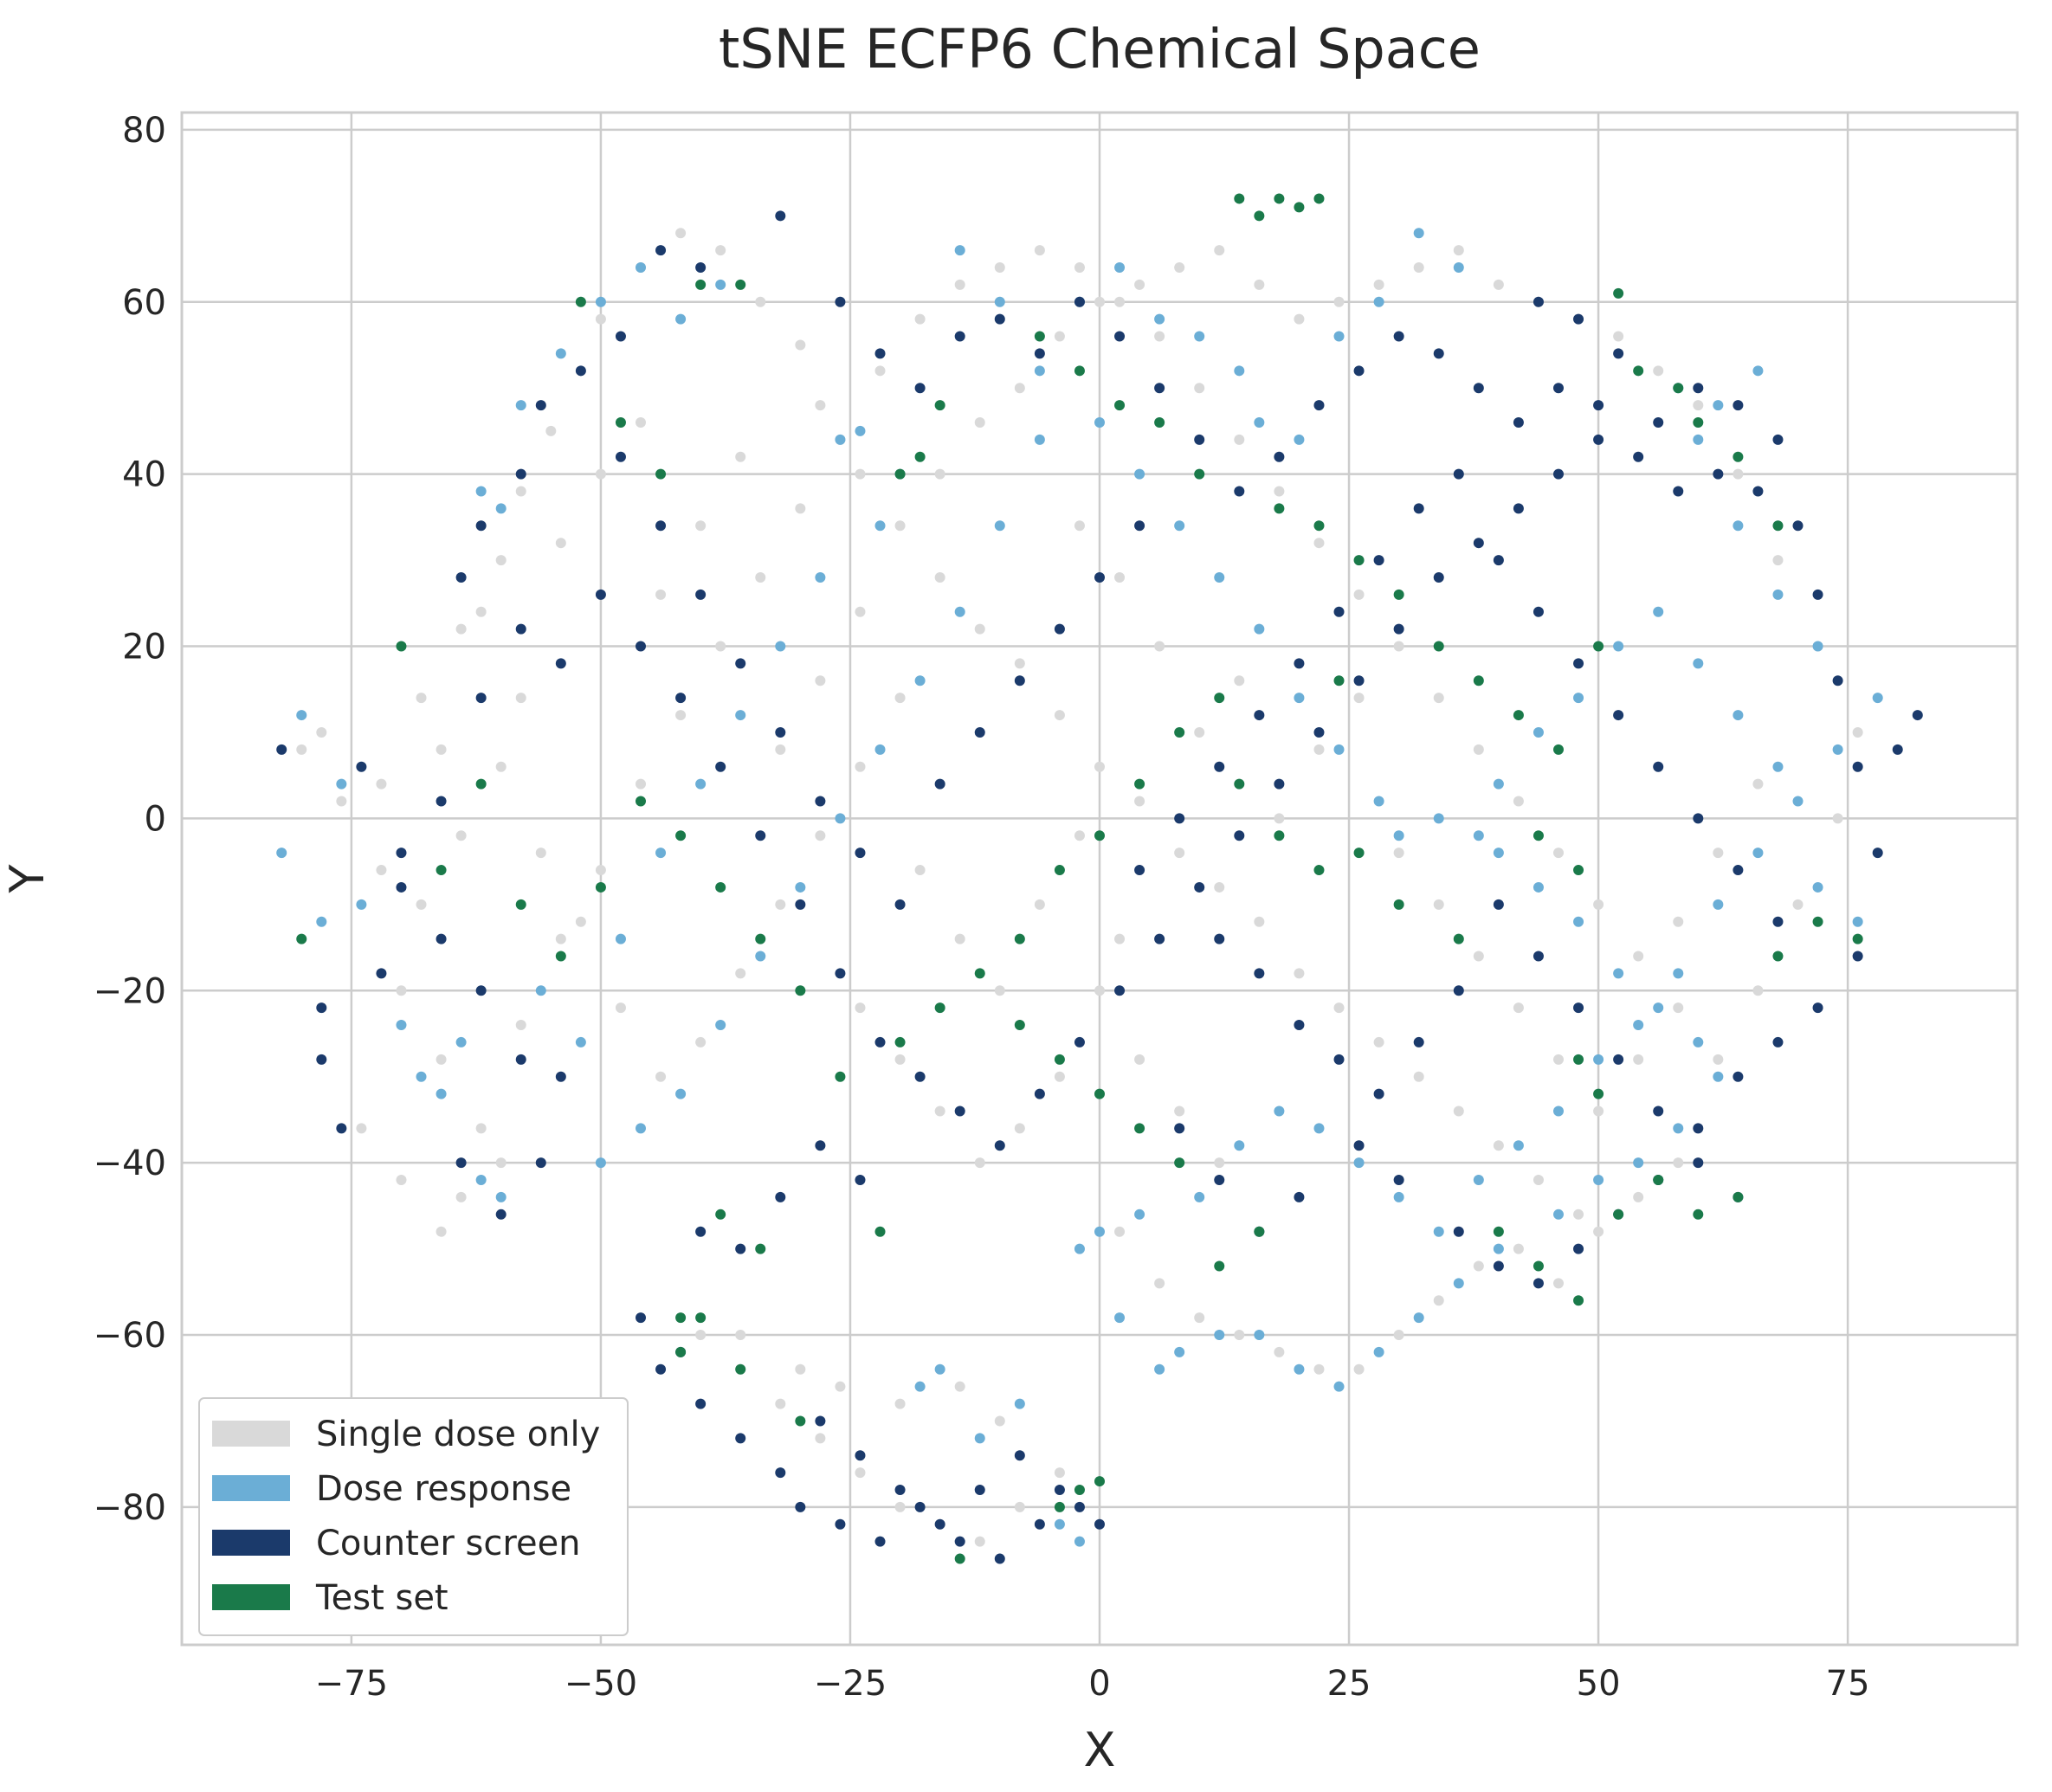 The width and height of the screenshot is (2052, 1792). I want to click on legend-label: Counter screen, so click(448, 1543).